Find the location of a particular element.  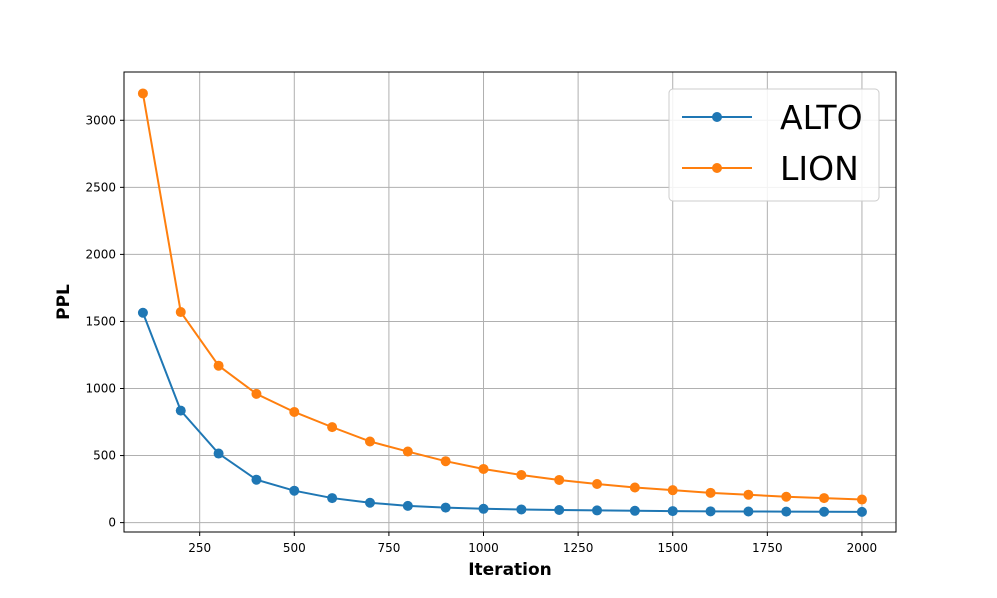

y-tick-label: 2500 is located at coordinates (100, 187).